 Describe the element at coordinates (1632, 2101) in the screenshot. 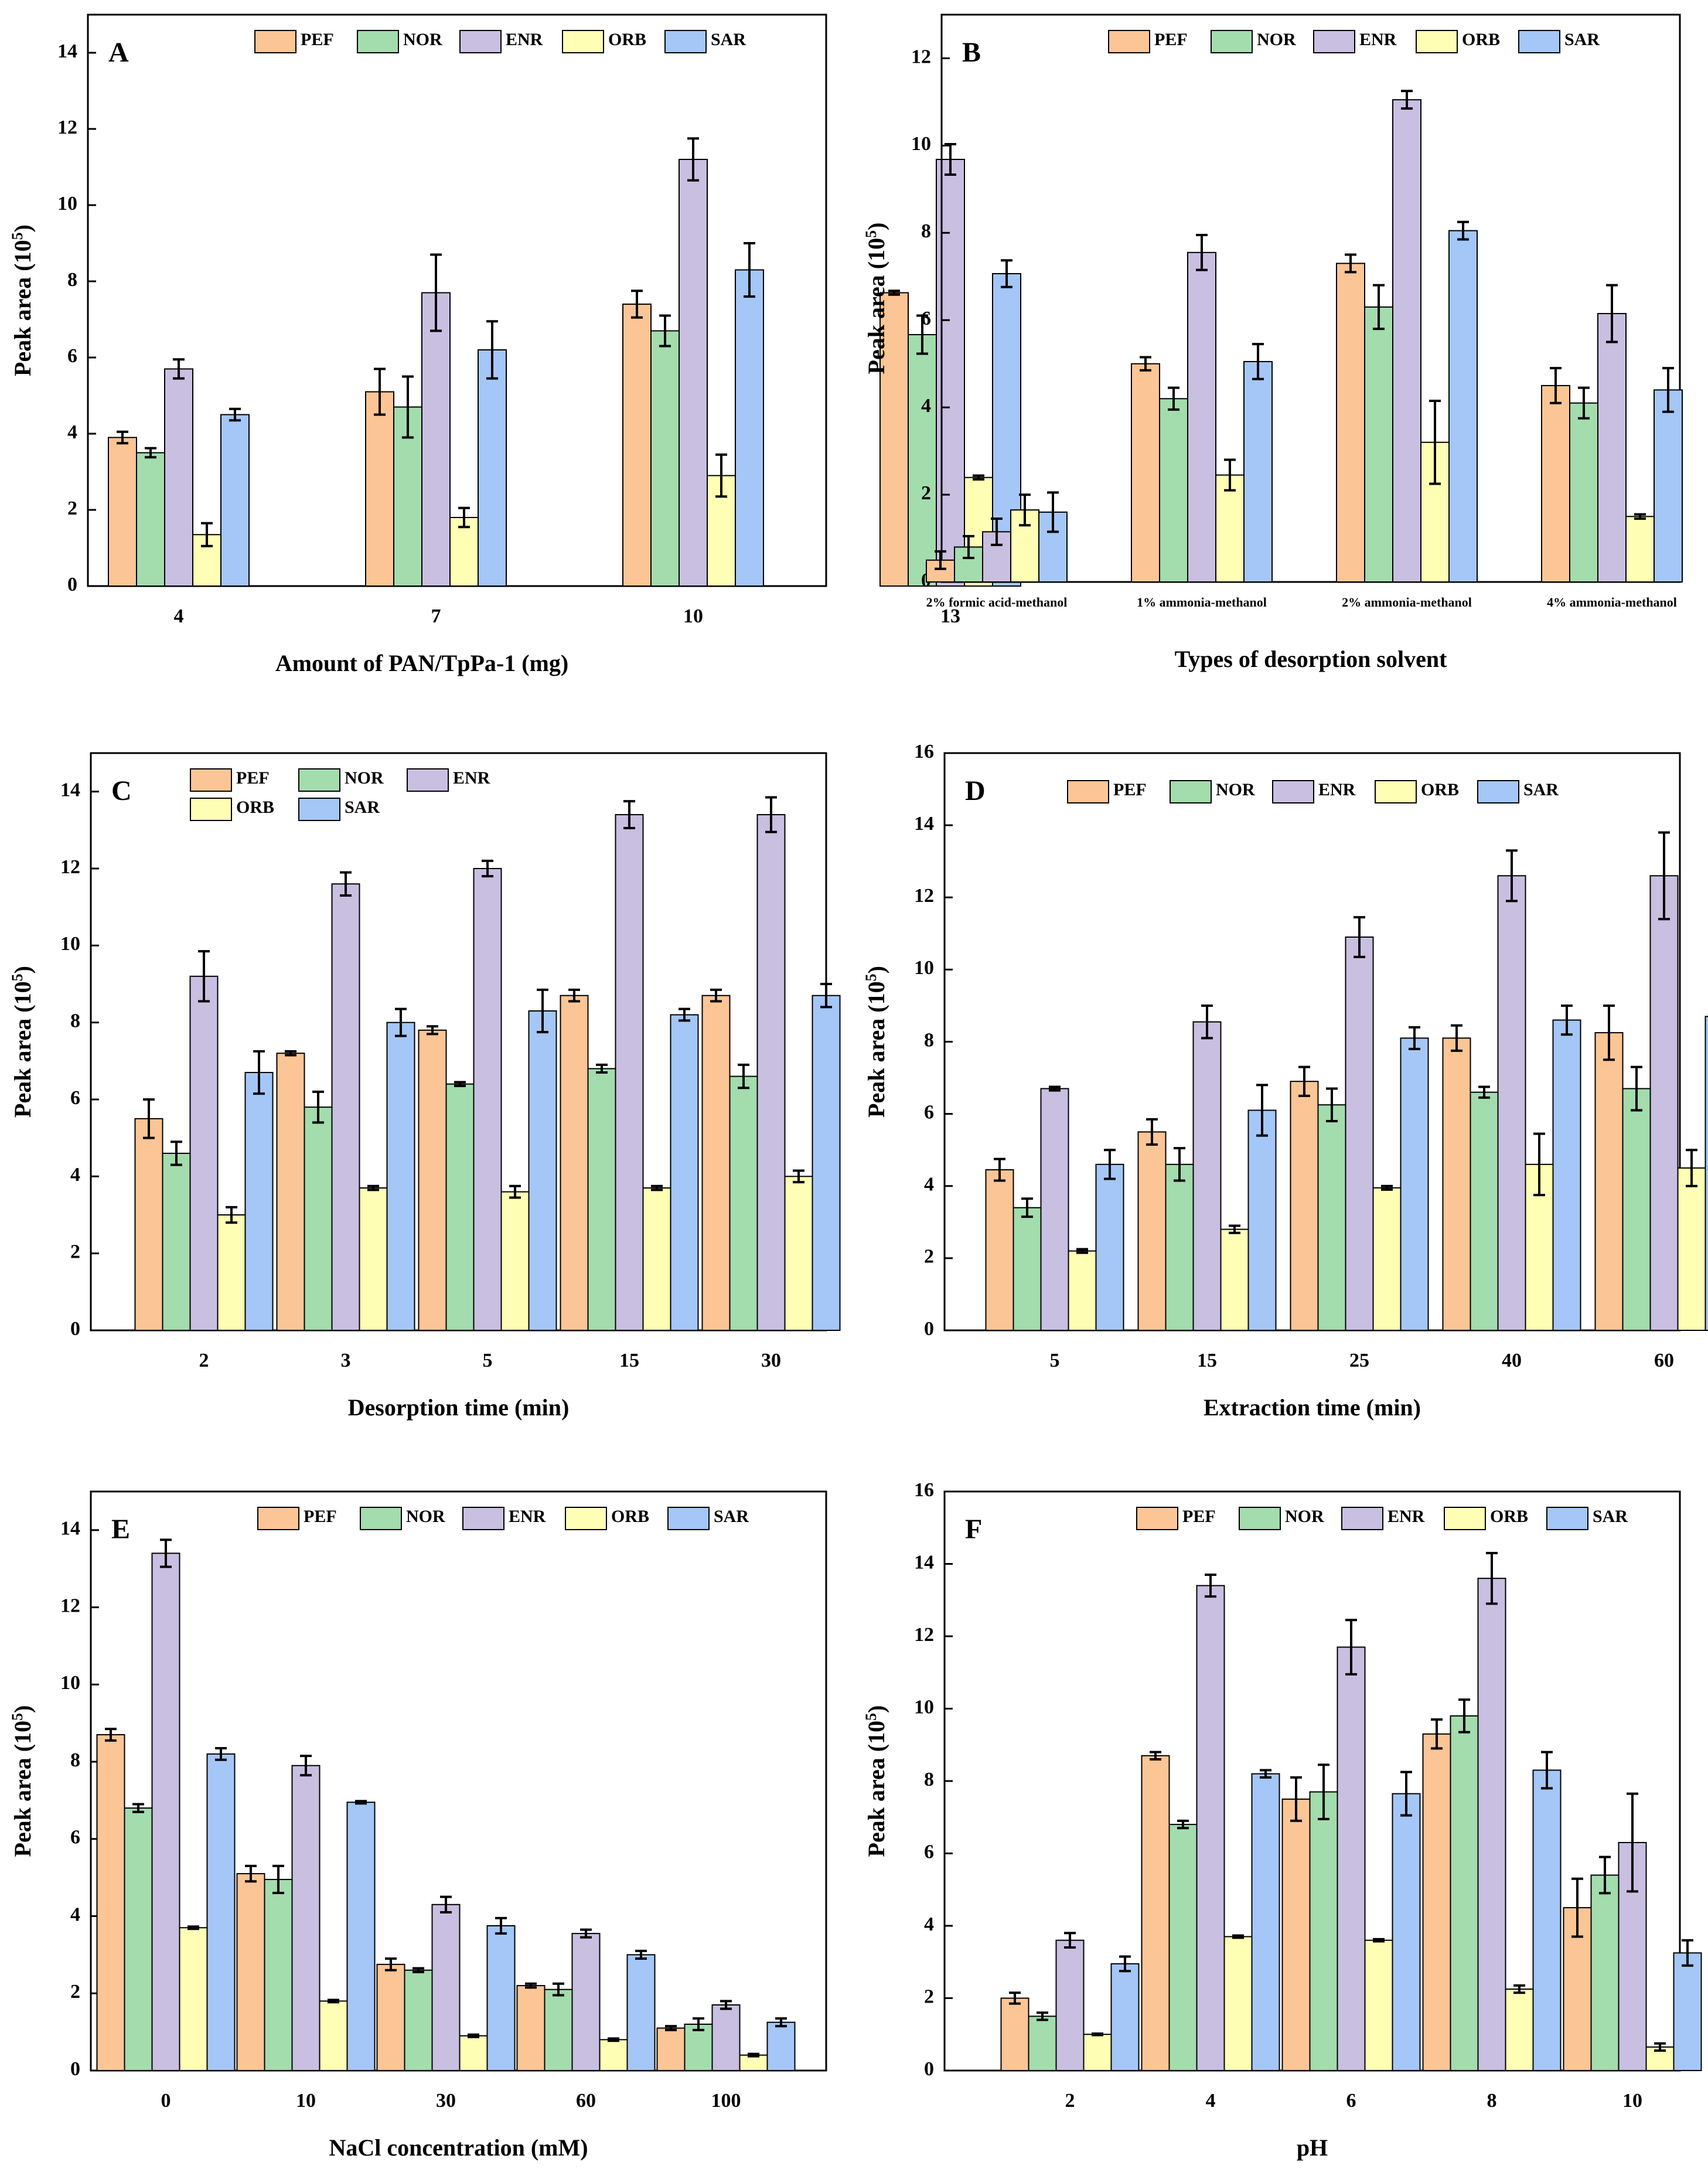

I see `x-tick-label: 10` at that location.